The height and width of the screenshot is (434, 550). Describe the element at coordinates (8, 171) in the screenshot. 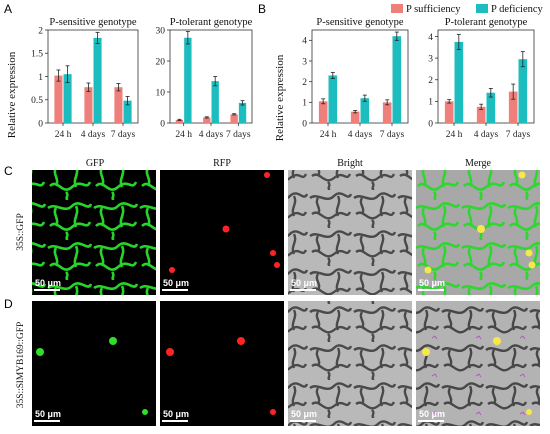

I see `panel-label-c: C` at that location.